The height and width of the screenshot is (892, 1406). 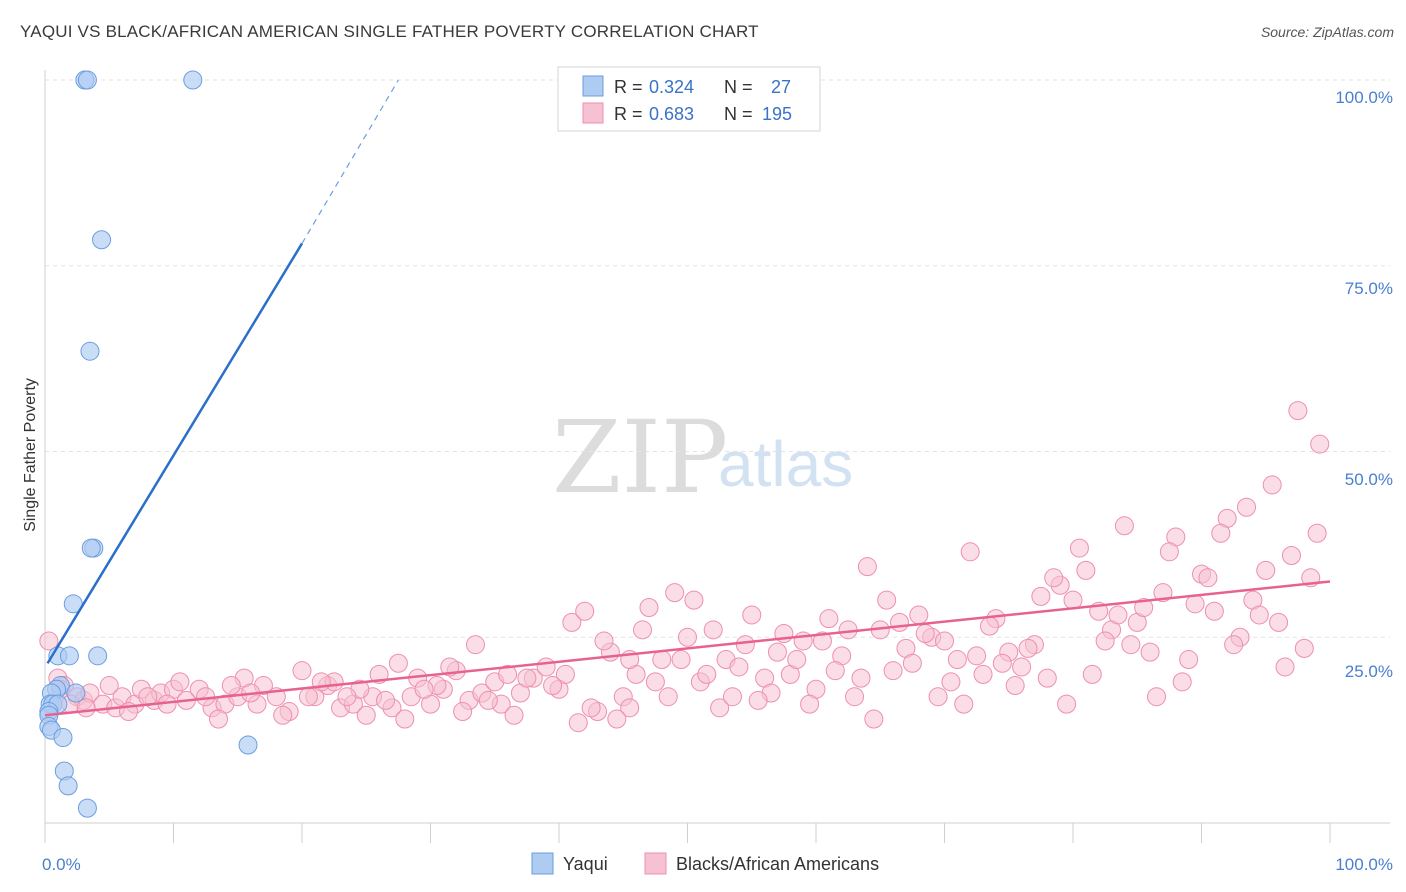 What do you see at coordinates (585, 864) in the screenshot?
I see `legend-series-yaqui: Yaqui` at bounding box center [585, 864].